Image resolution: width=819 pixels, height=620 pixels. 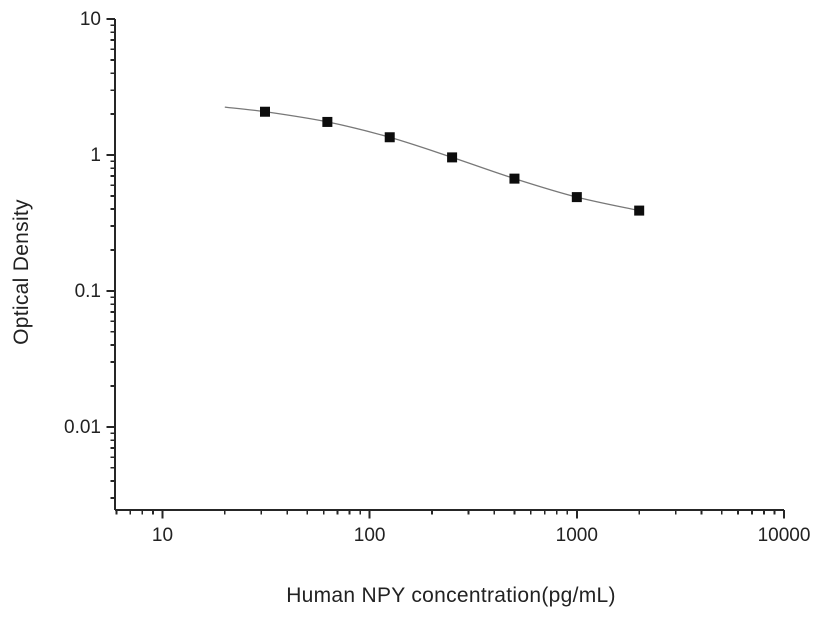 What do you see at coordinates (82, 427) in the screenshot?
I see `y-tick-label: 0.01` at bounding box center [82, 427].